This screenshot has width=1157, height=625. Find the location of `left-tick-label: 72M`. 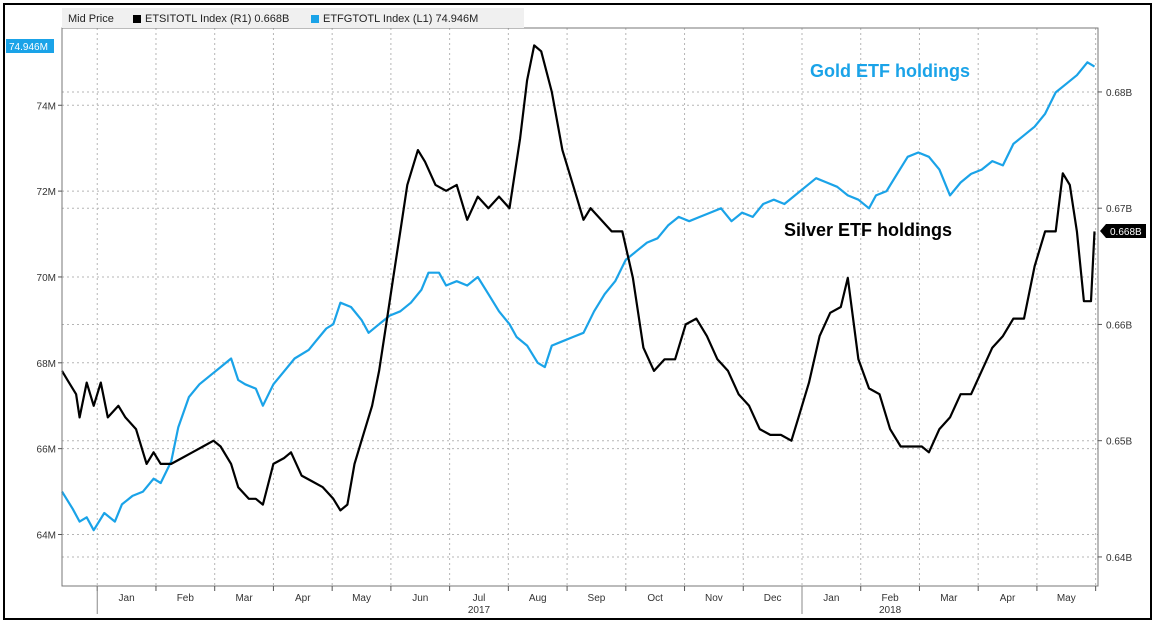

left-tick-label: 72M is located at coordinates (46, 192).